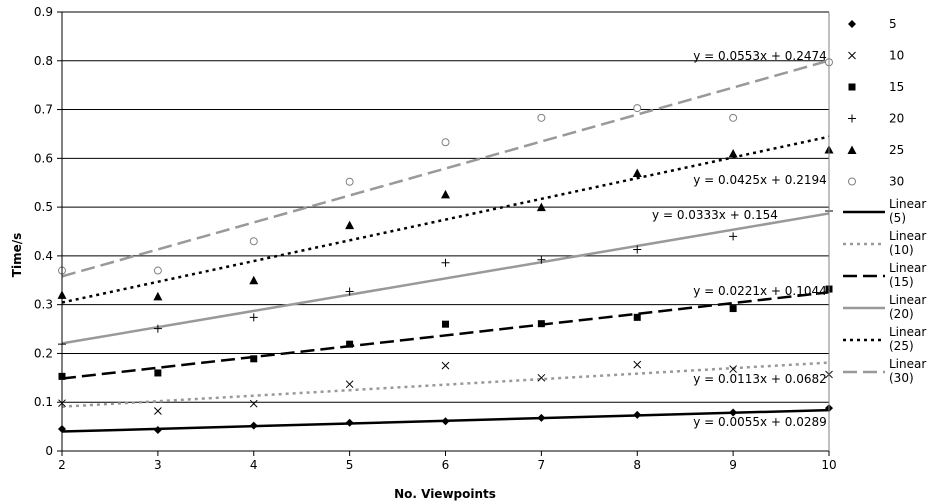  I want to click on y-tick-label: 0.8, so click(43, 61).